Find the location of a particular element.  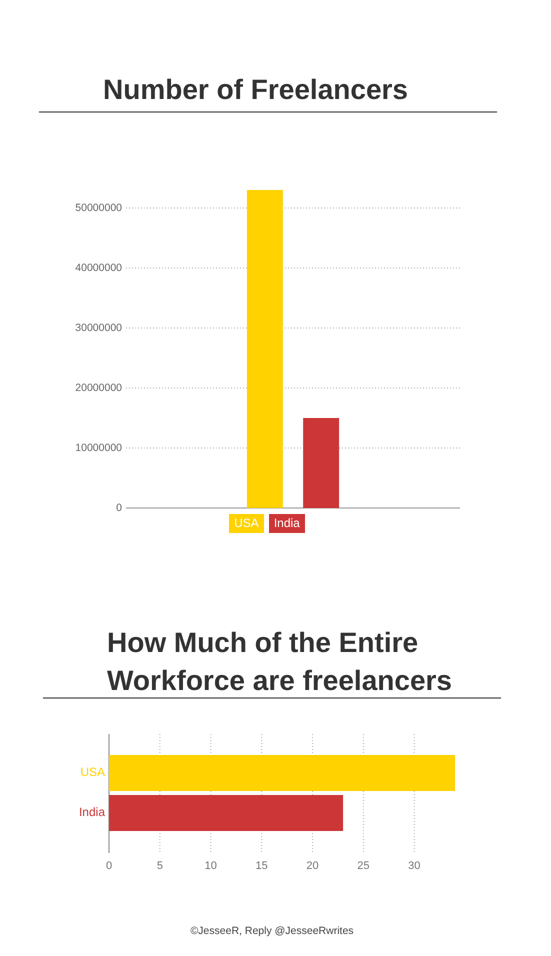

x-tick-label: 10 is located at coordinates (210, 866).